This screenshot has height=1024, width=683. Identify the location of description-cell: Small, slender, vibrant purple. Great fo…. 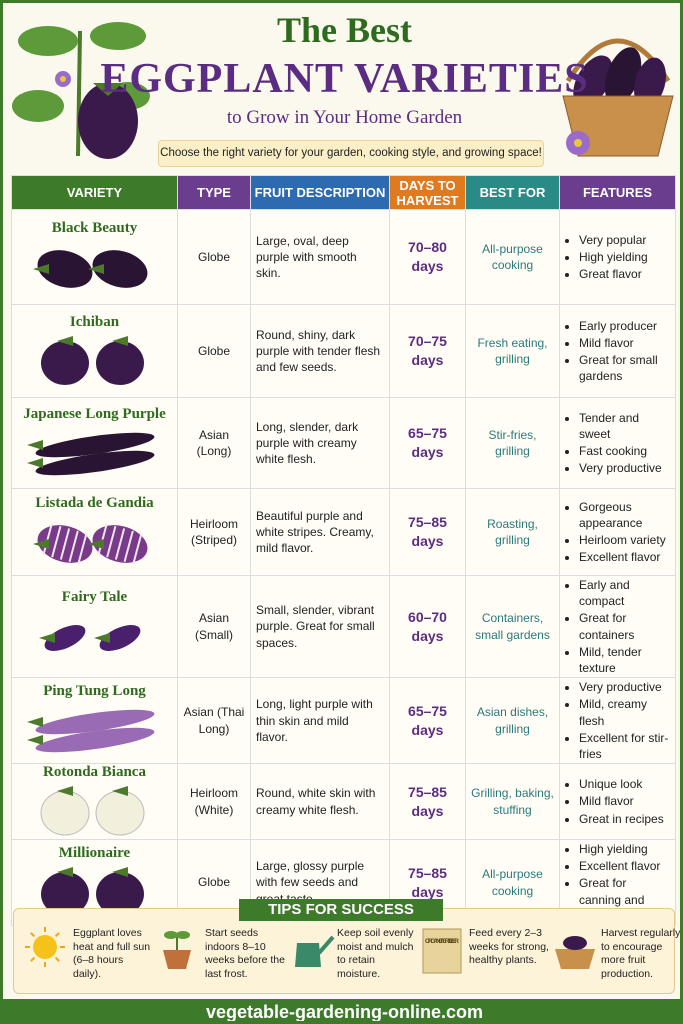
(320, 626).